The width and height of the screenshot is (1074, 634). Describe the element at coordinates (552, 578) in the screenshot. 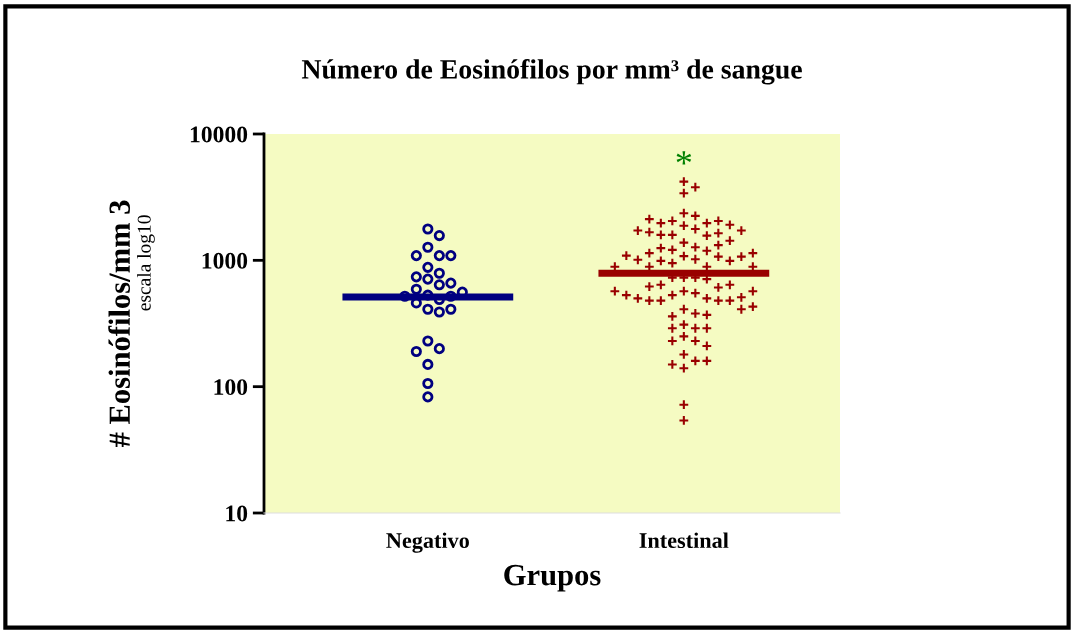

I see `x-axis-title: Grupos` at that location.